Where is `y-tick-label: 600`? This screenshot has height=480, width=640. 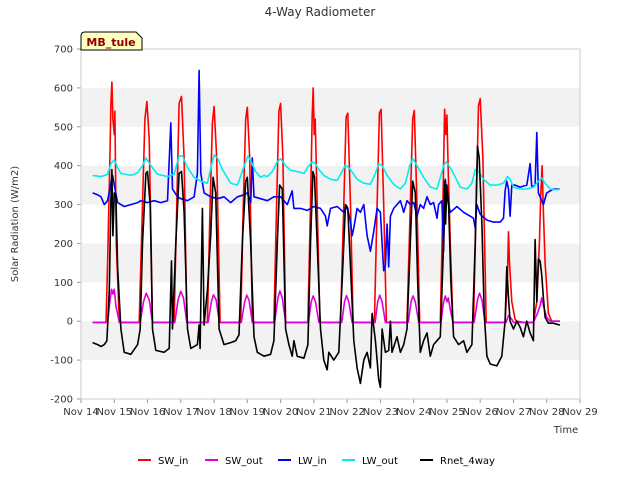
y-tick-label: 600 is located at coordinates (63, 88).